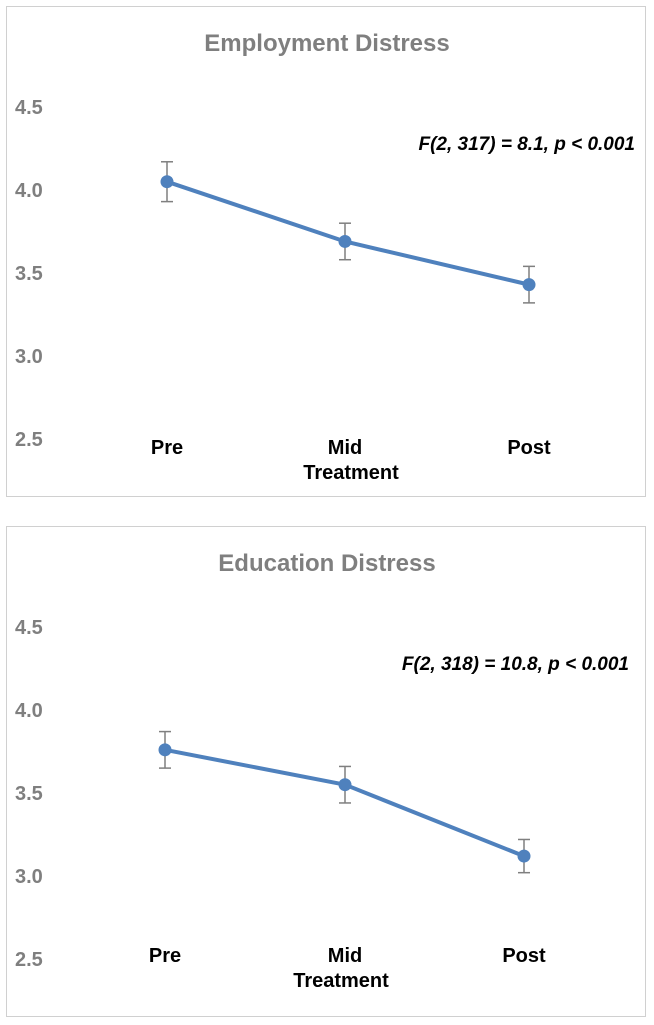  I want to click on stats-annotation: F(2, 318) = 10.8, p < 0.001, so click(515, 664).